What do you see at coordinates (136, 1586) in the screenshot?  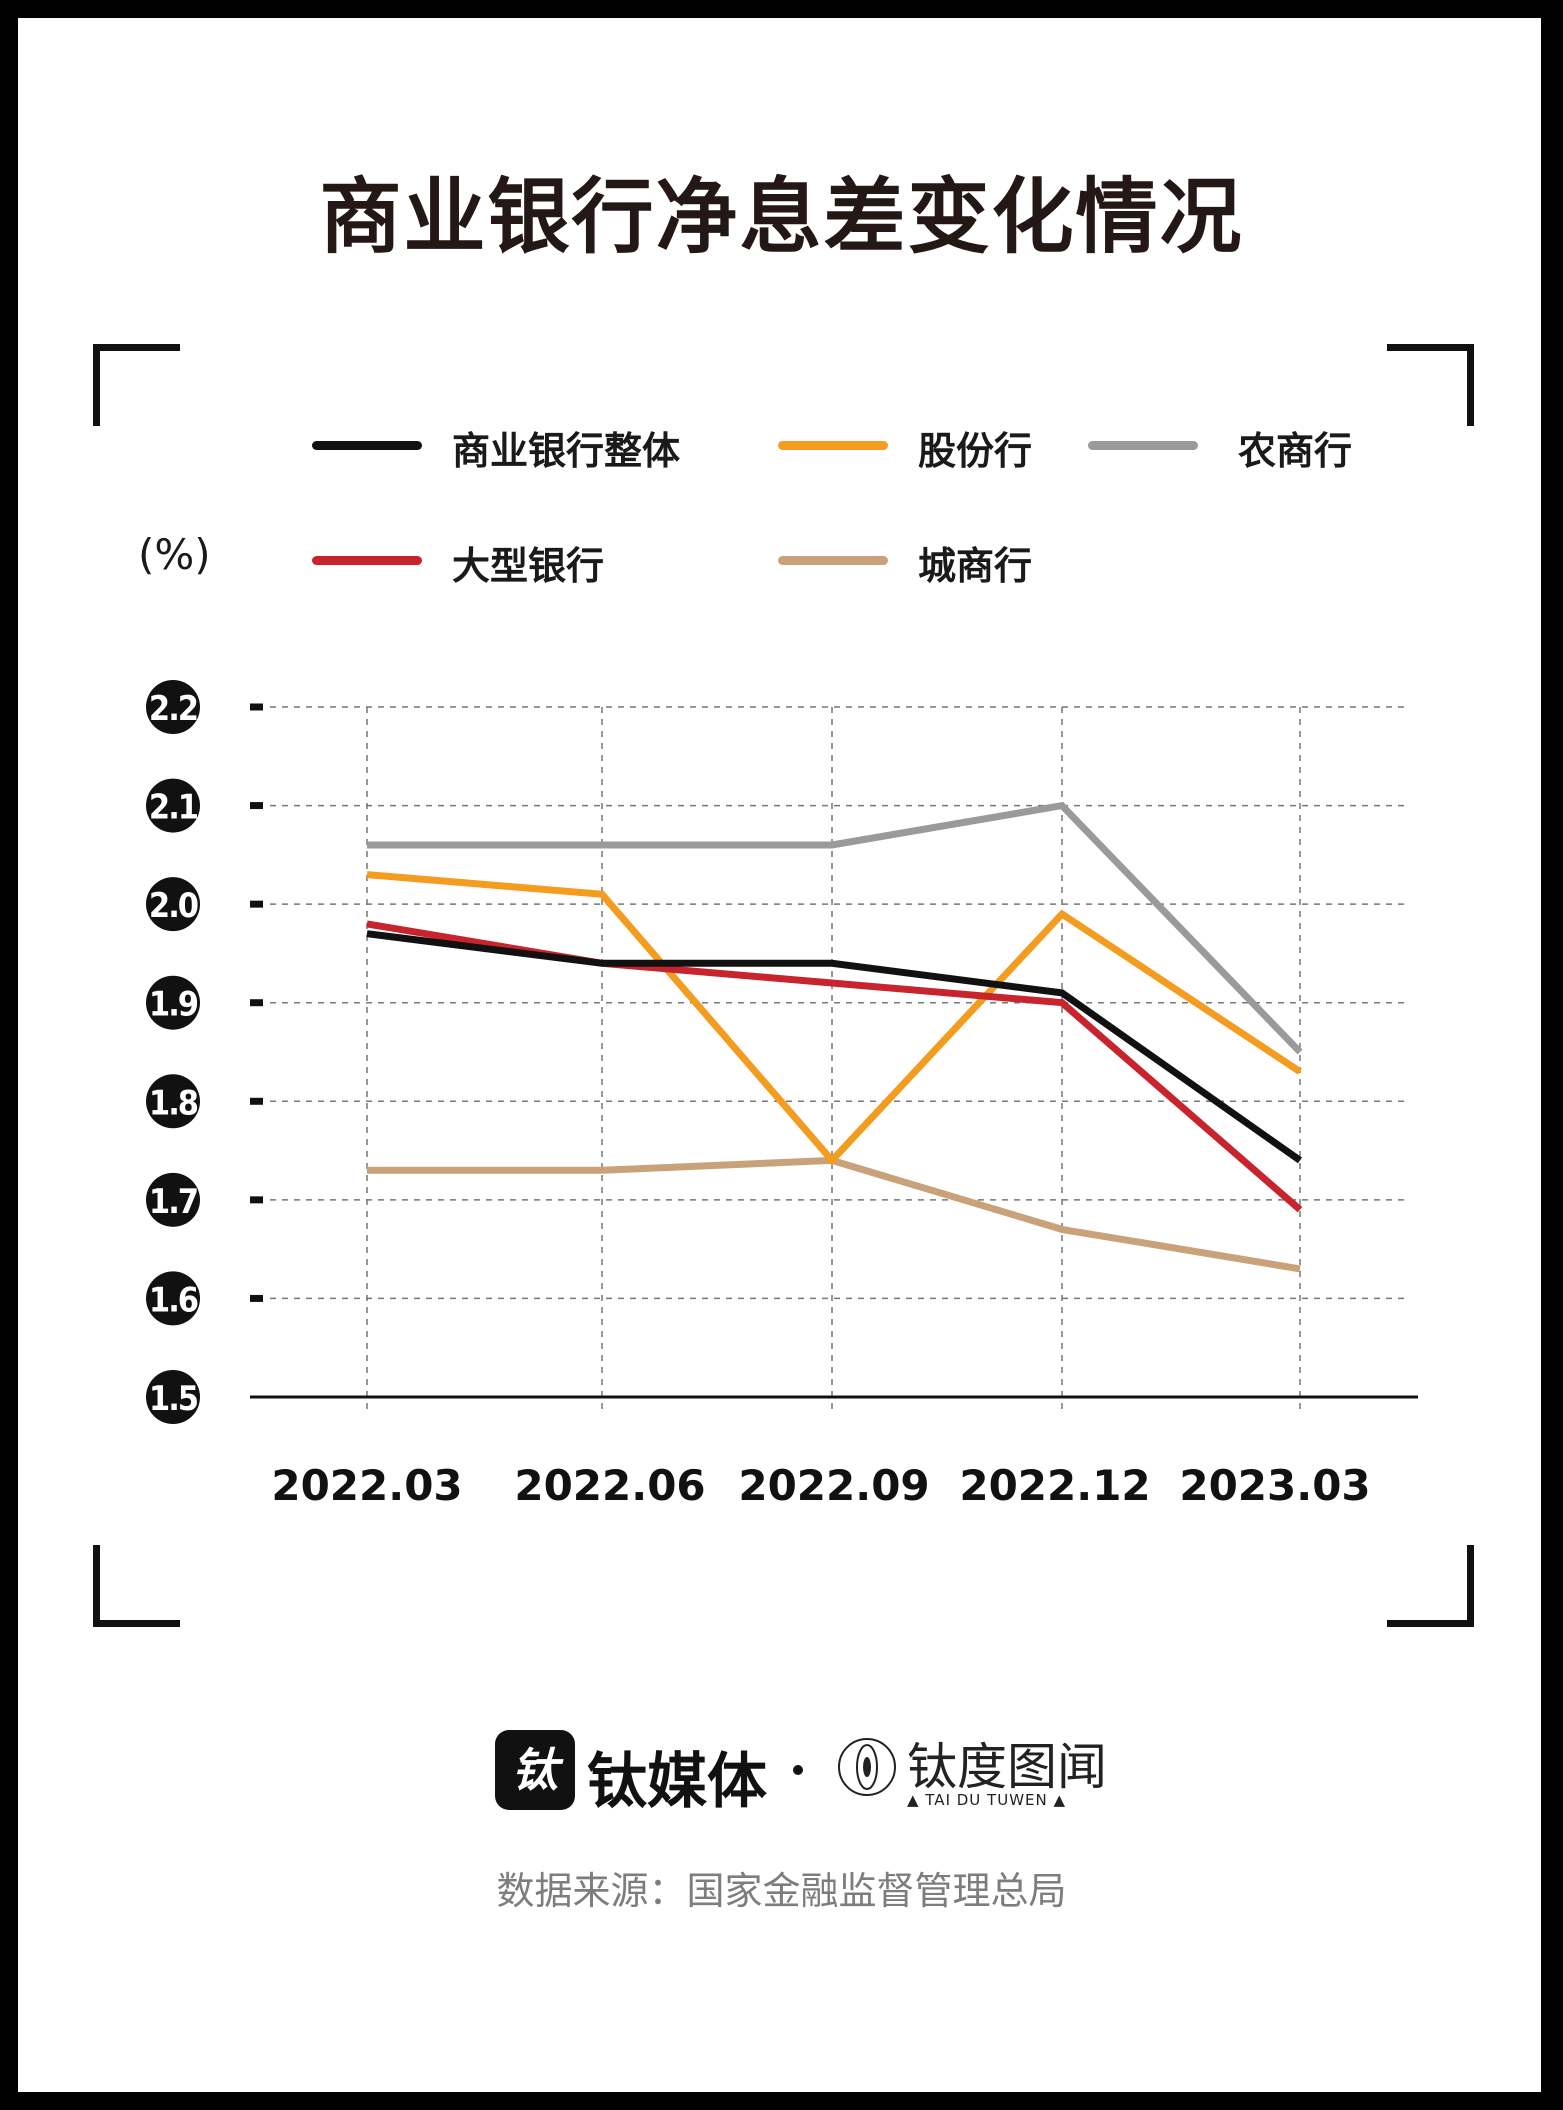 I see `corner-bottom-left` at bounding box center [136, 1586].